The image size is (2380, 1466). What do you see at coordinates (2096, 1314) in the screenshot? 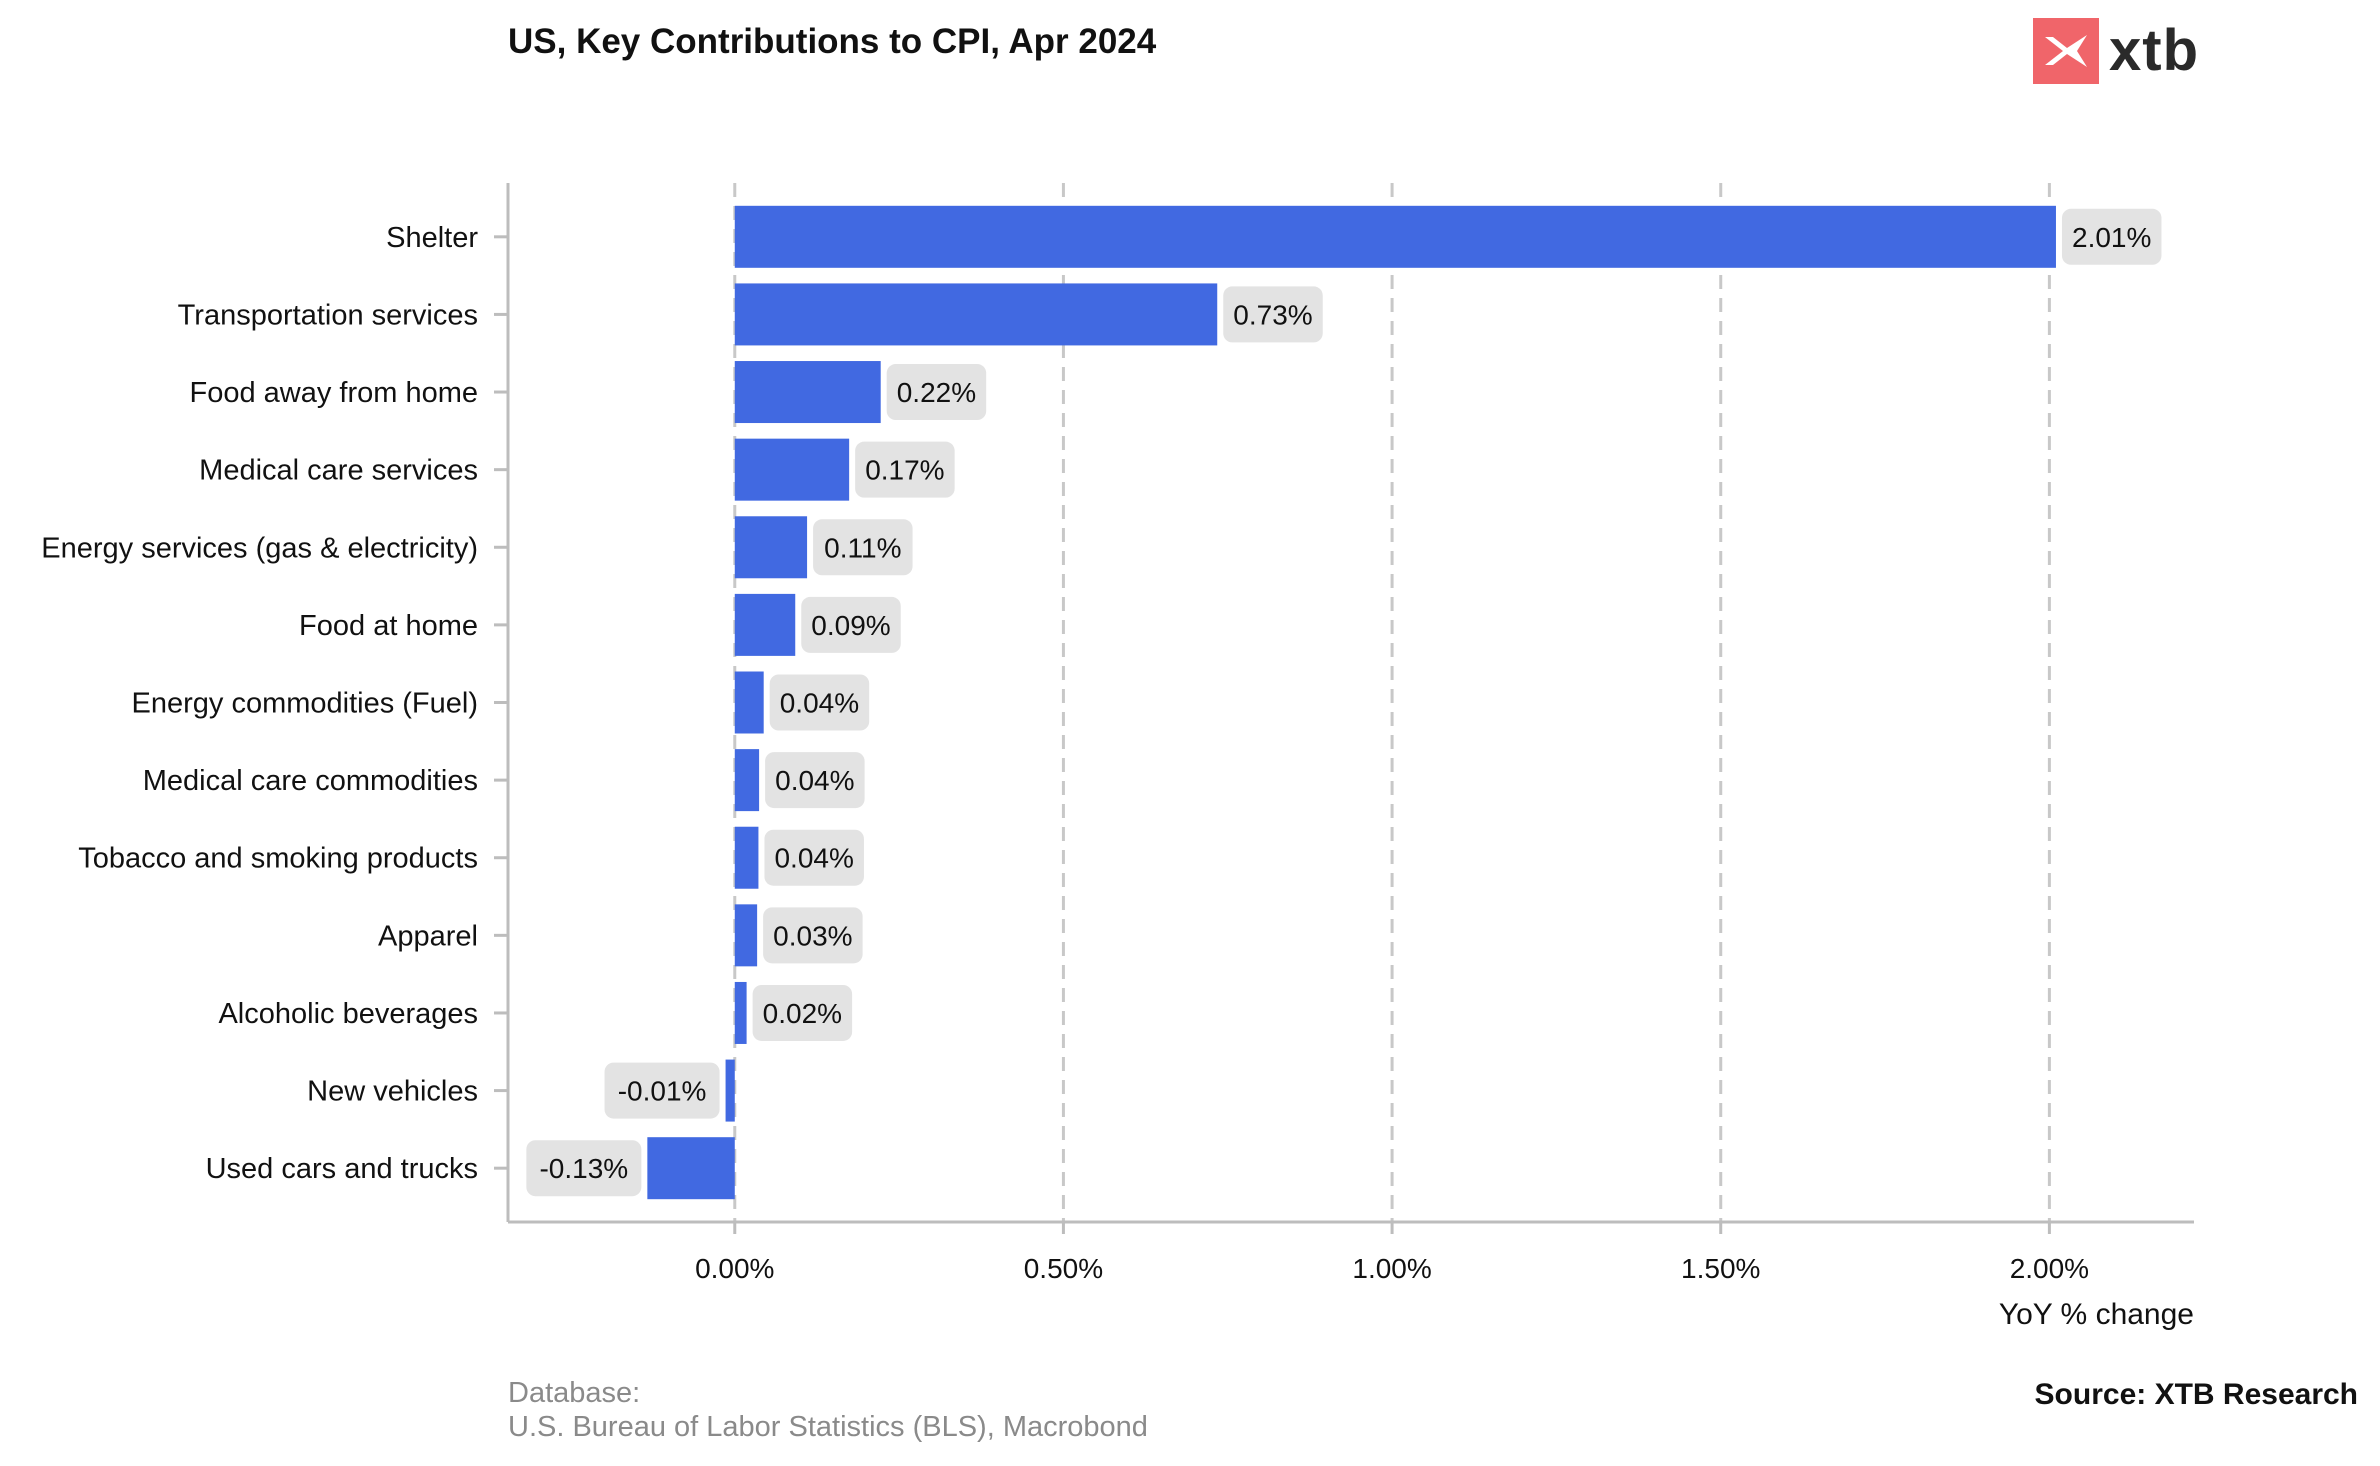
I see `x-axis-label: YoY % change` at bounding box center [2096, 1314].